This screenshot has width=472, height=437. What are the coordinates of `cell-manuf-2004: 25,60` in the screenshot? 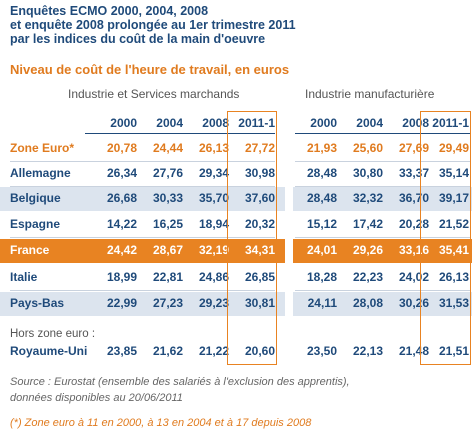 It's located at (367, 148).